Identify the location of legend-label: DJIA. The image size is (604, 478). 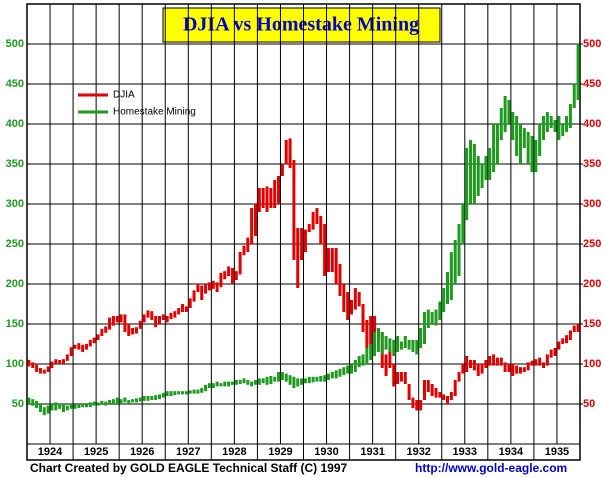
(124, 95).